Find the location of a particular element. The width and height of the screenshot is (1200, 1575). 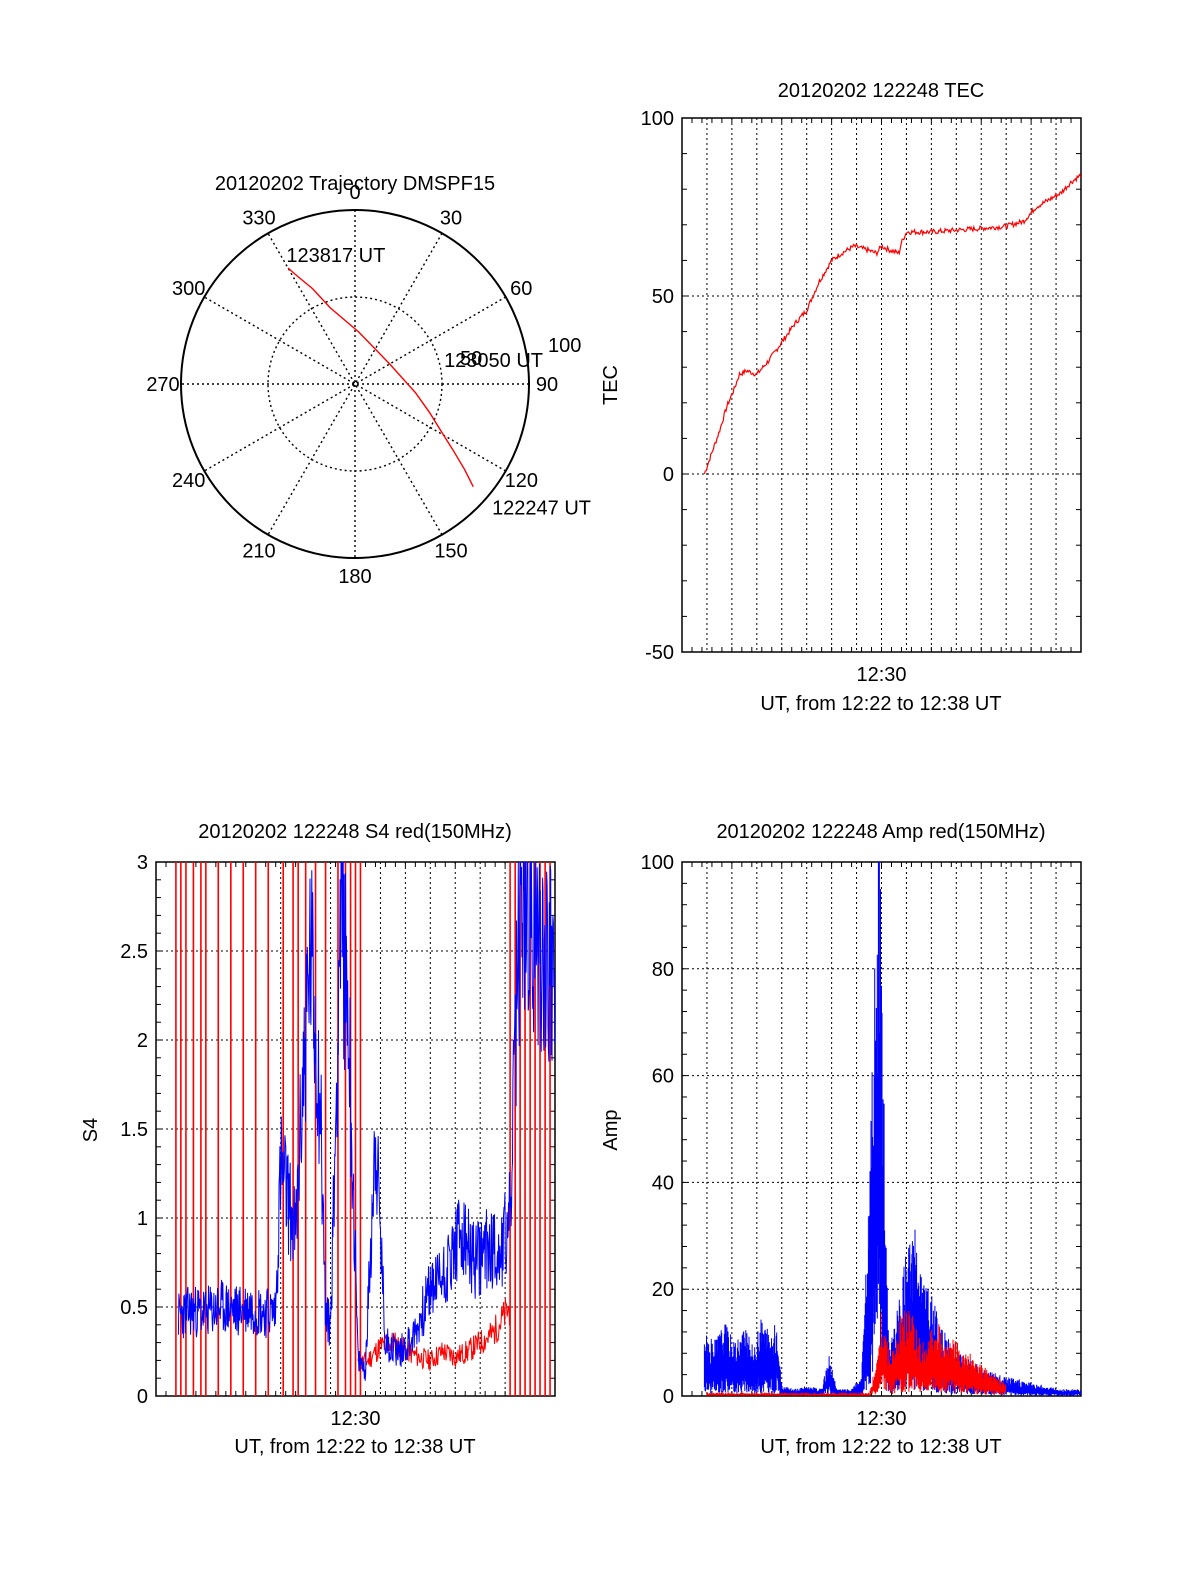

y-tick-label: 20 is located at coordinates (663, 1290).